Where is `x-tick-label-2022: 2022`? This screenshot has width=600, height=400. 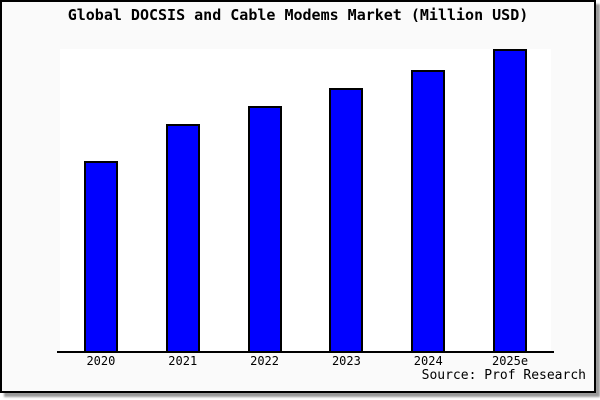 x-tick-label-2022: 2022 is located at coordinates (265, 361).